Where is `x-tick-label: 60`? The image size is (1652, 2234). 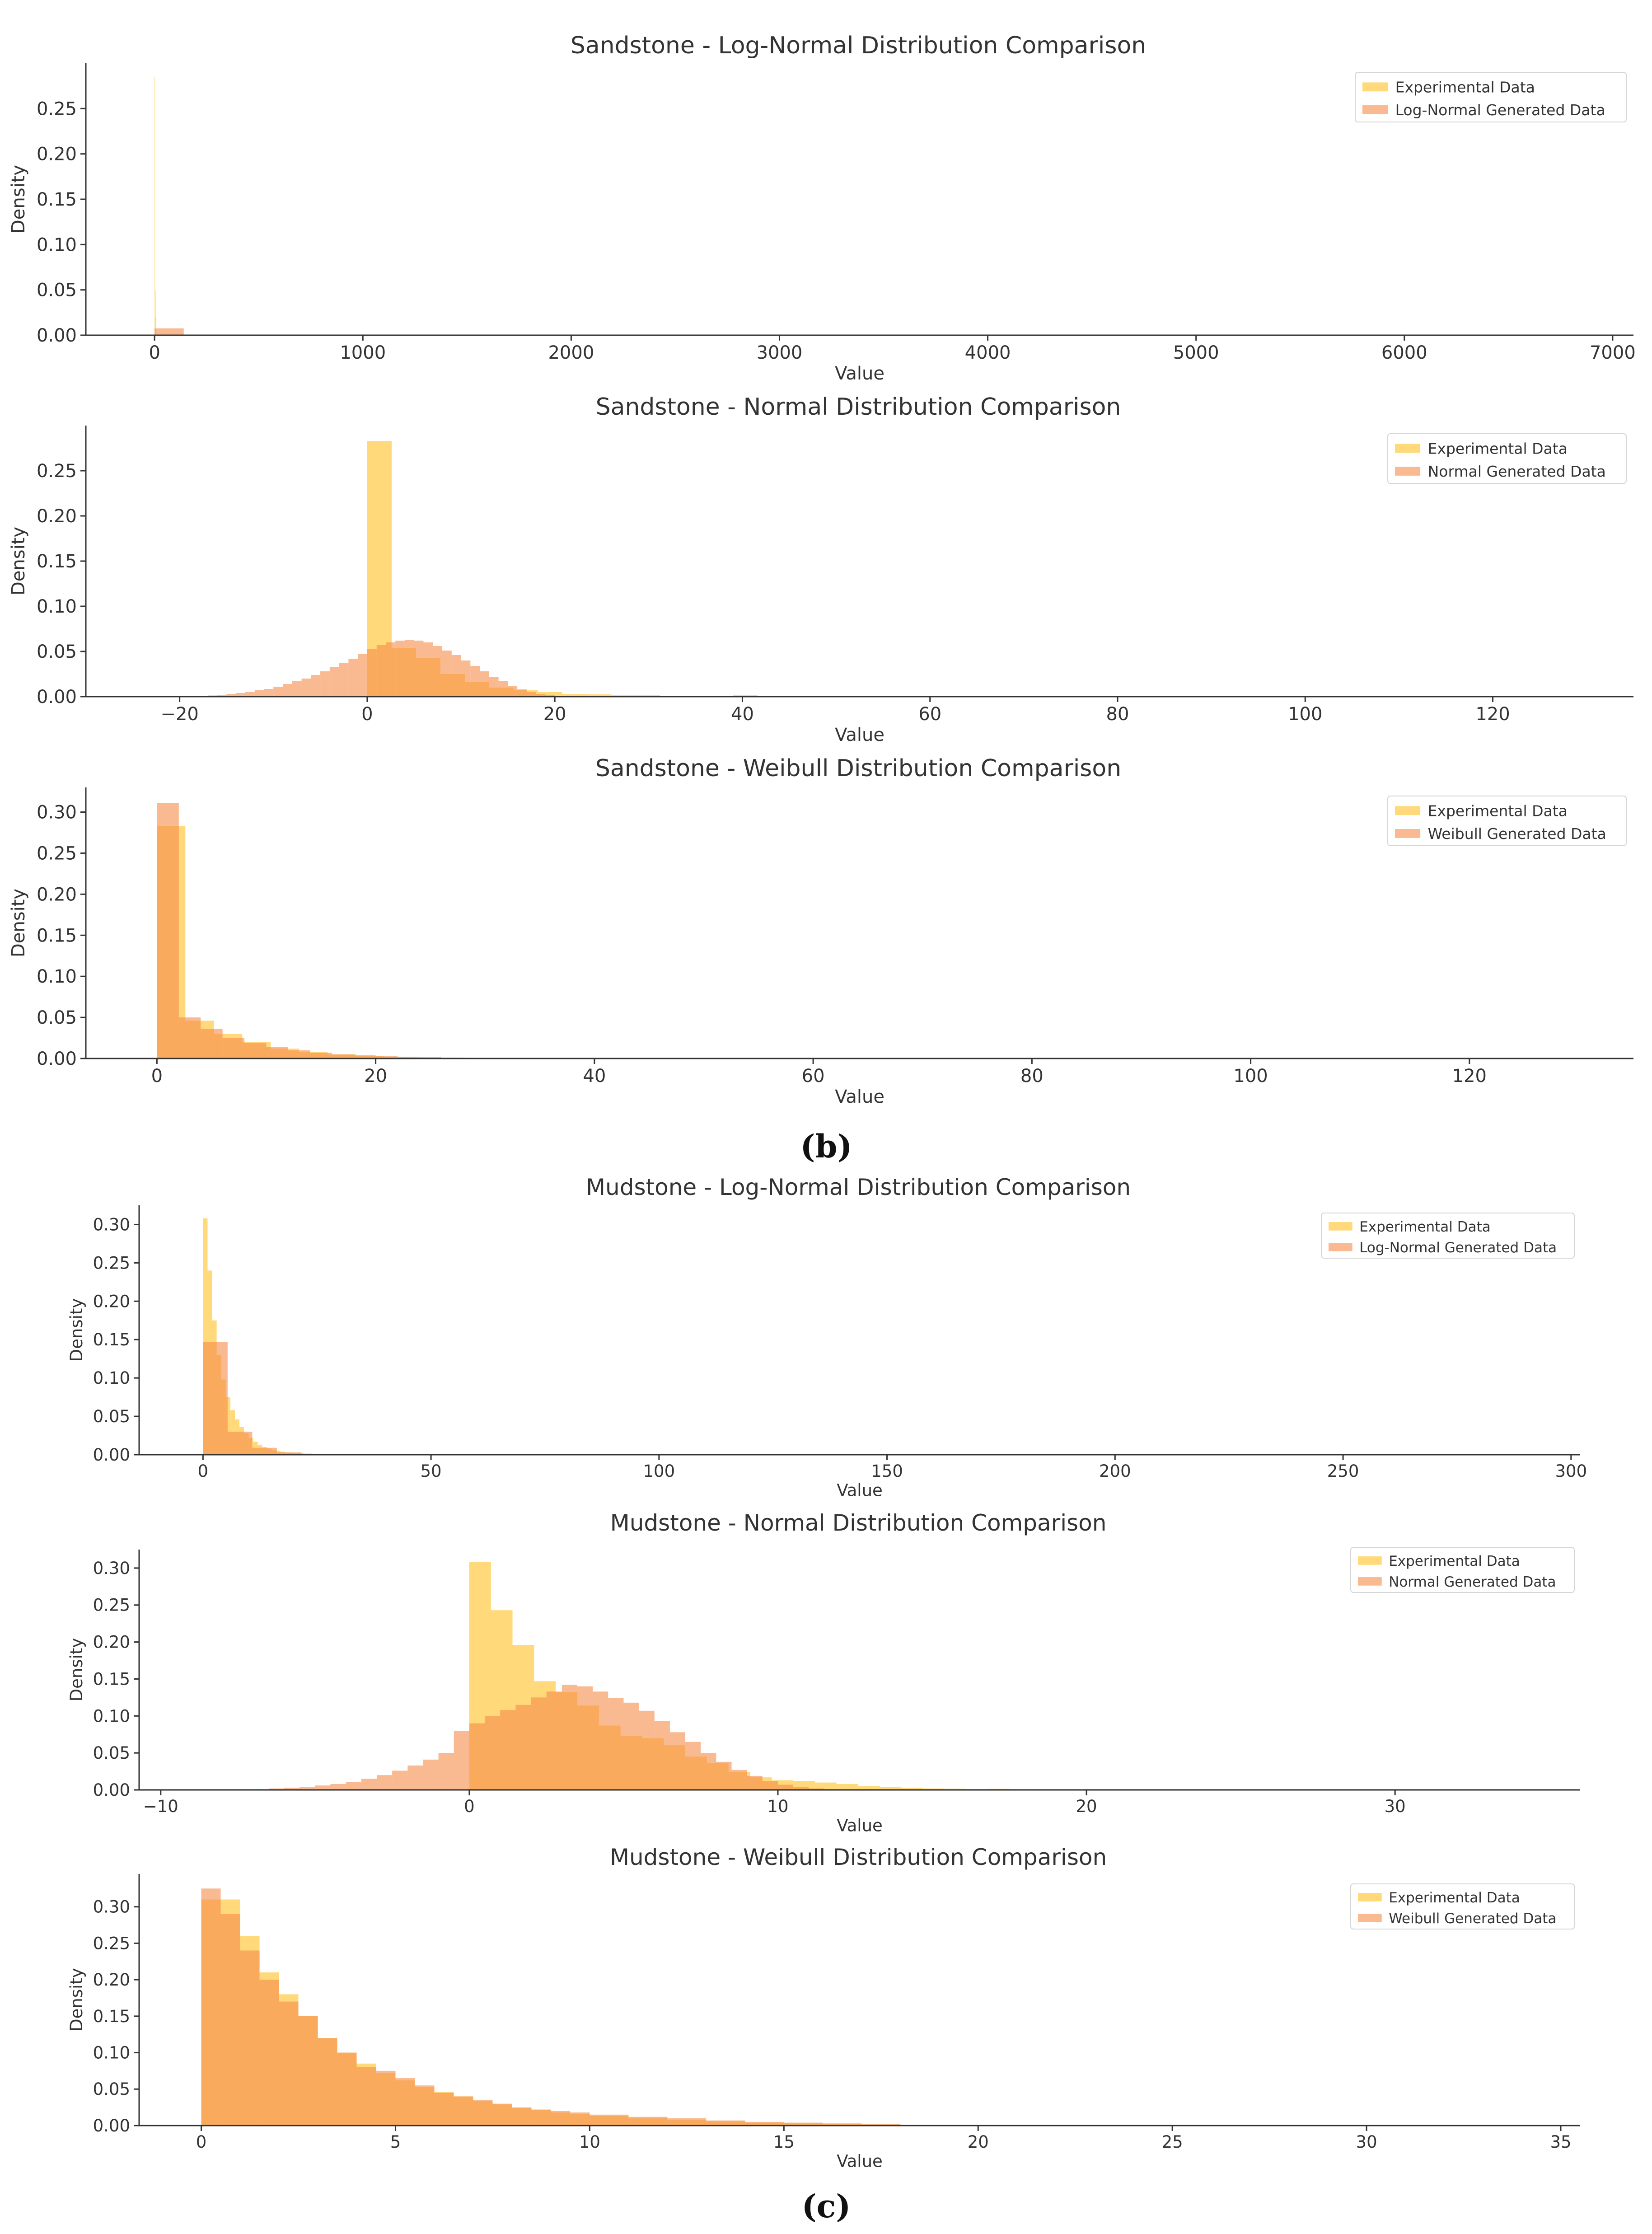
x-tick-label: 60 is located at coordinates (929, 714).